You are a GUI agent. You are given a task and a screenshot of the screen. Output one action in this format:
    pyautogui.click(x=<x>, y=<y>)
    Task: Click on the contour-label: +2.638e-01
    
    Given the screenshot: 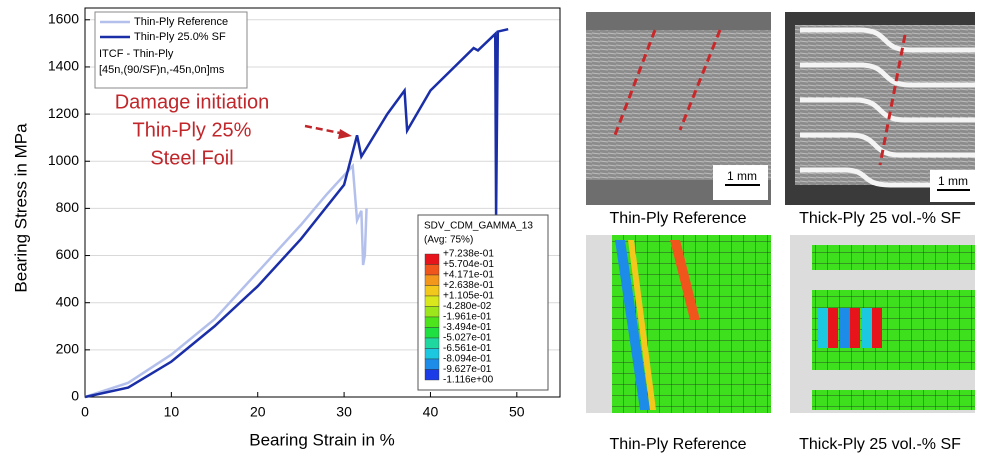 What is the action you would take?
    pyautogui.click(x=468, y=285)
    